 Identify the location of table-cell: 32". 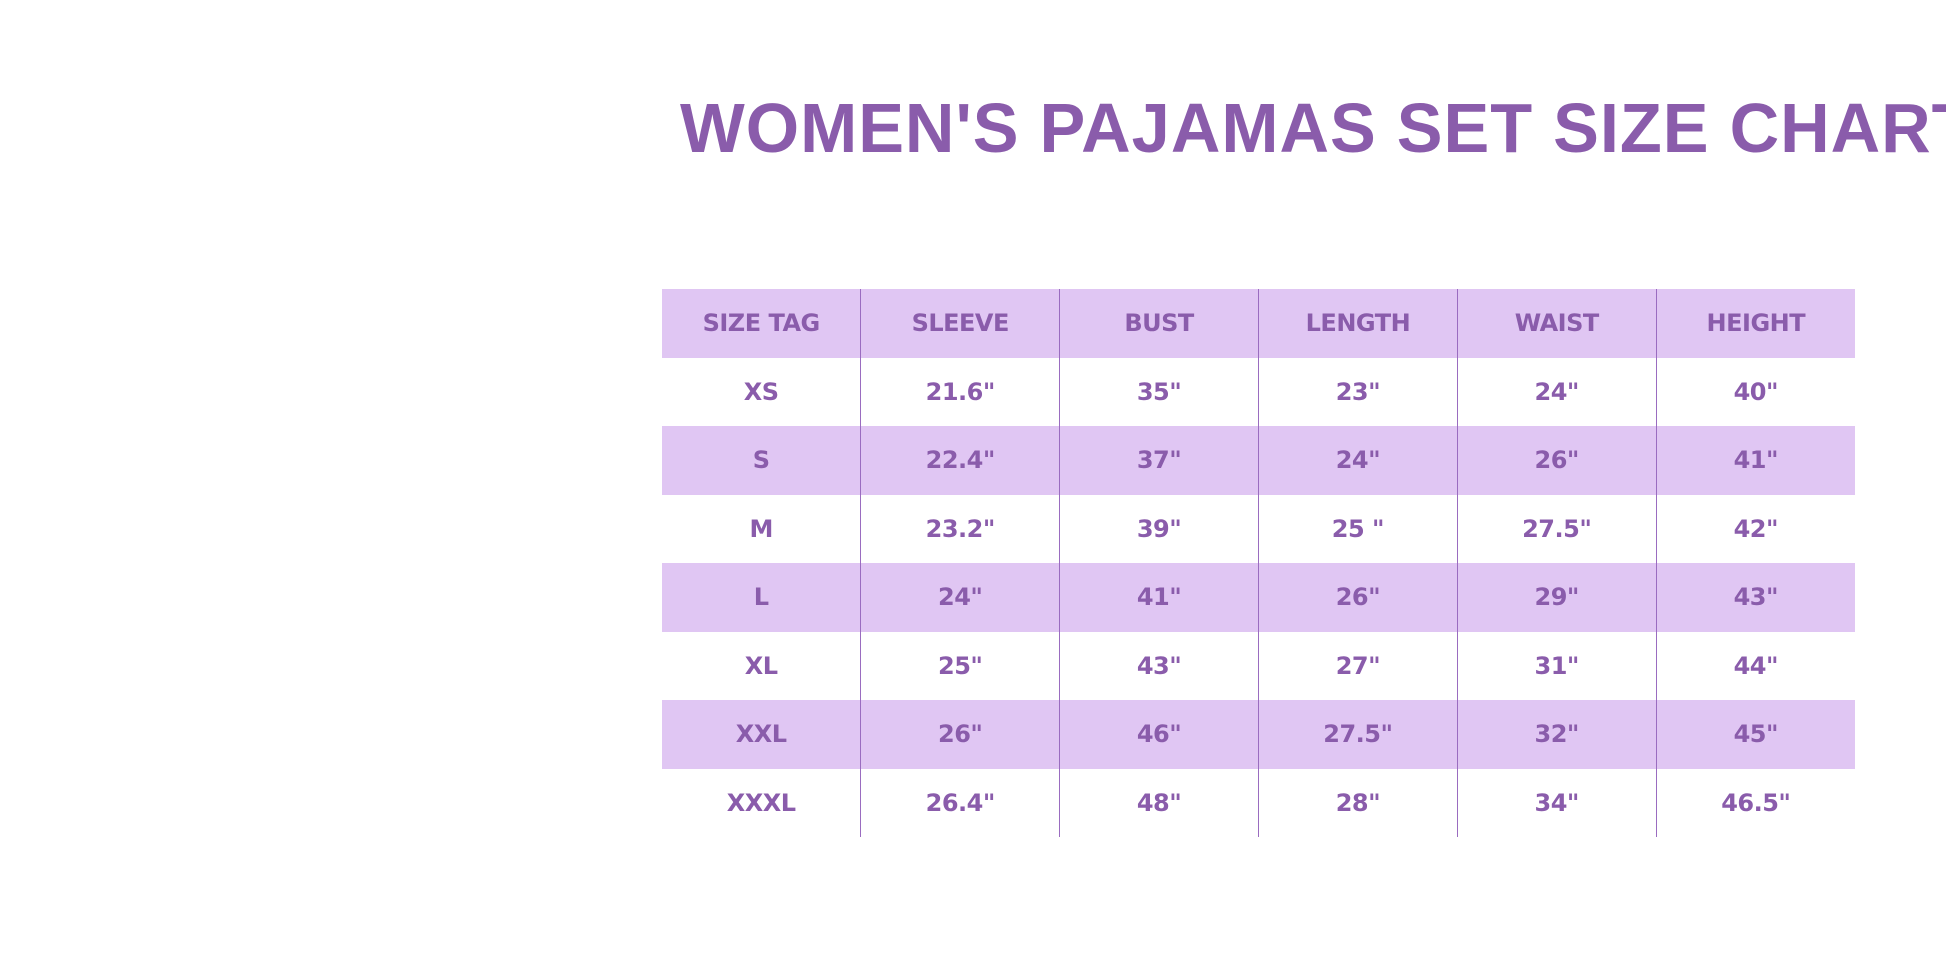
(1556, 734).